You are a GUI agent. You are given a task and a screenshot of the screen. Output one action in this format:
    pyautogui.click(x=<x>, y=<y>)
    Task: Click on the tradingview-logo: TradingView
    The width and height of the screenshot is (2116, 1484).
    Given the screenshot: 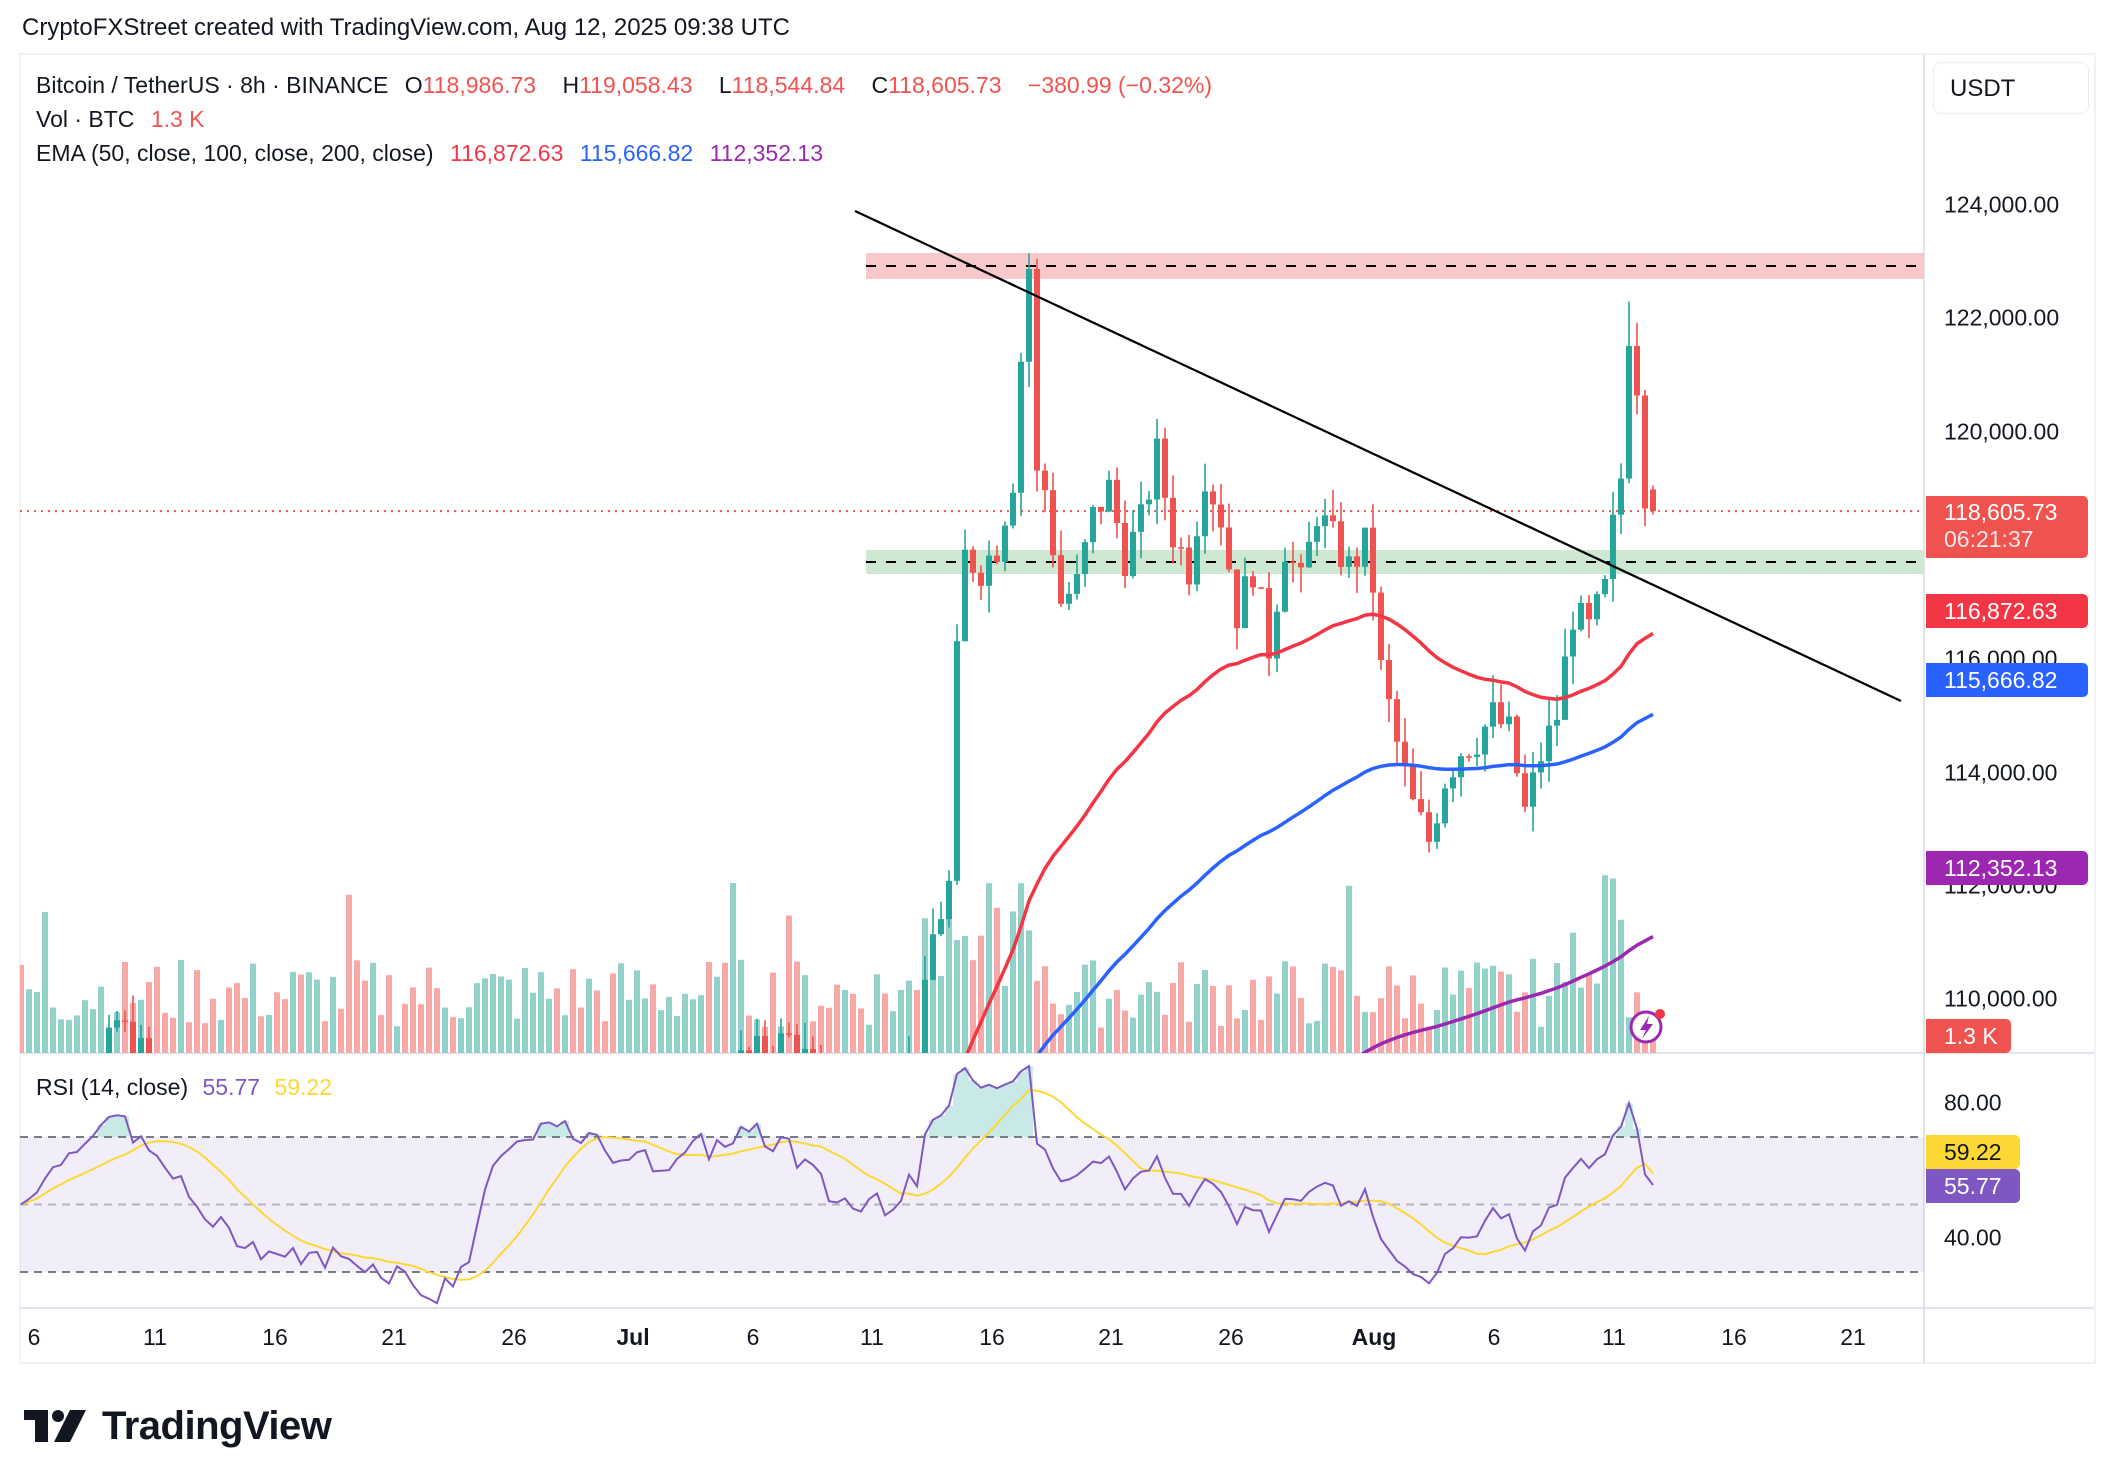 What is the action you would take?
    pyautogui.click(x=178, y=1426)
    